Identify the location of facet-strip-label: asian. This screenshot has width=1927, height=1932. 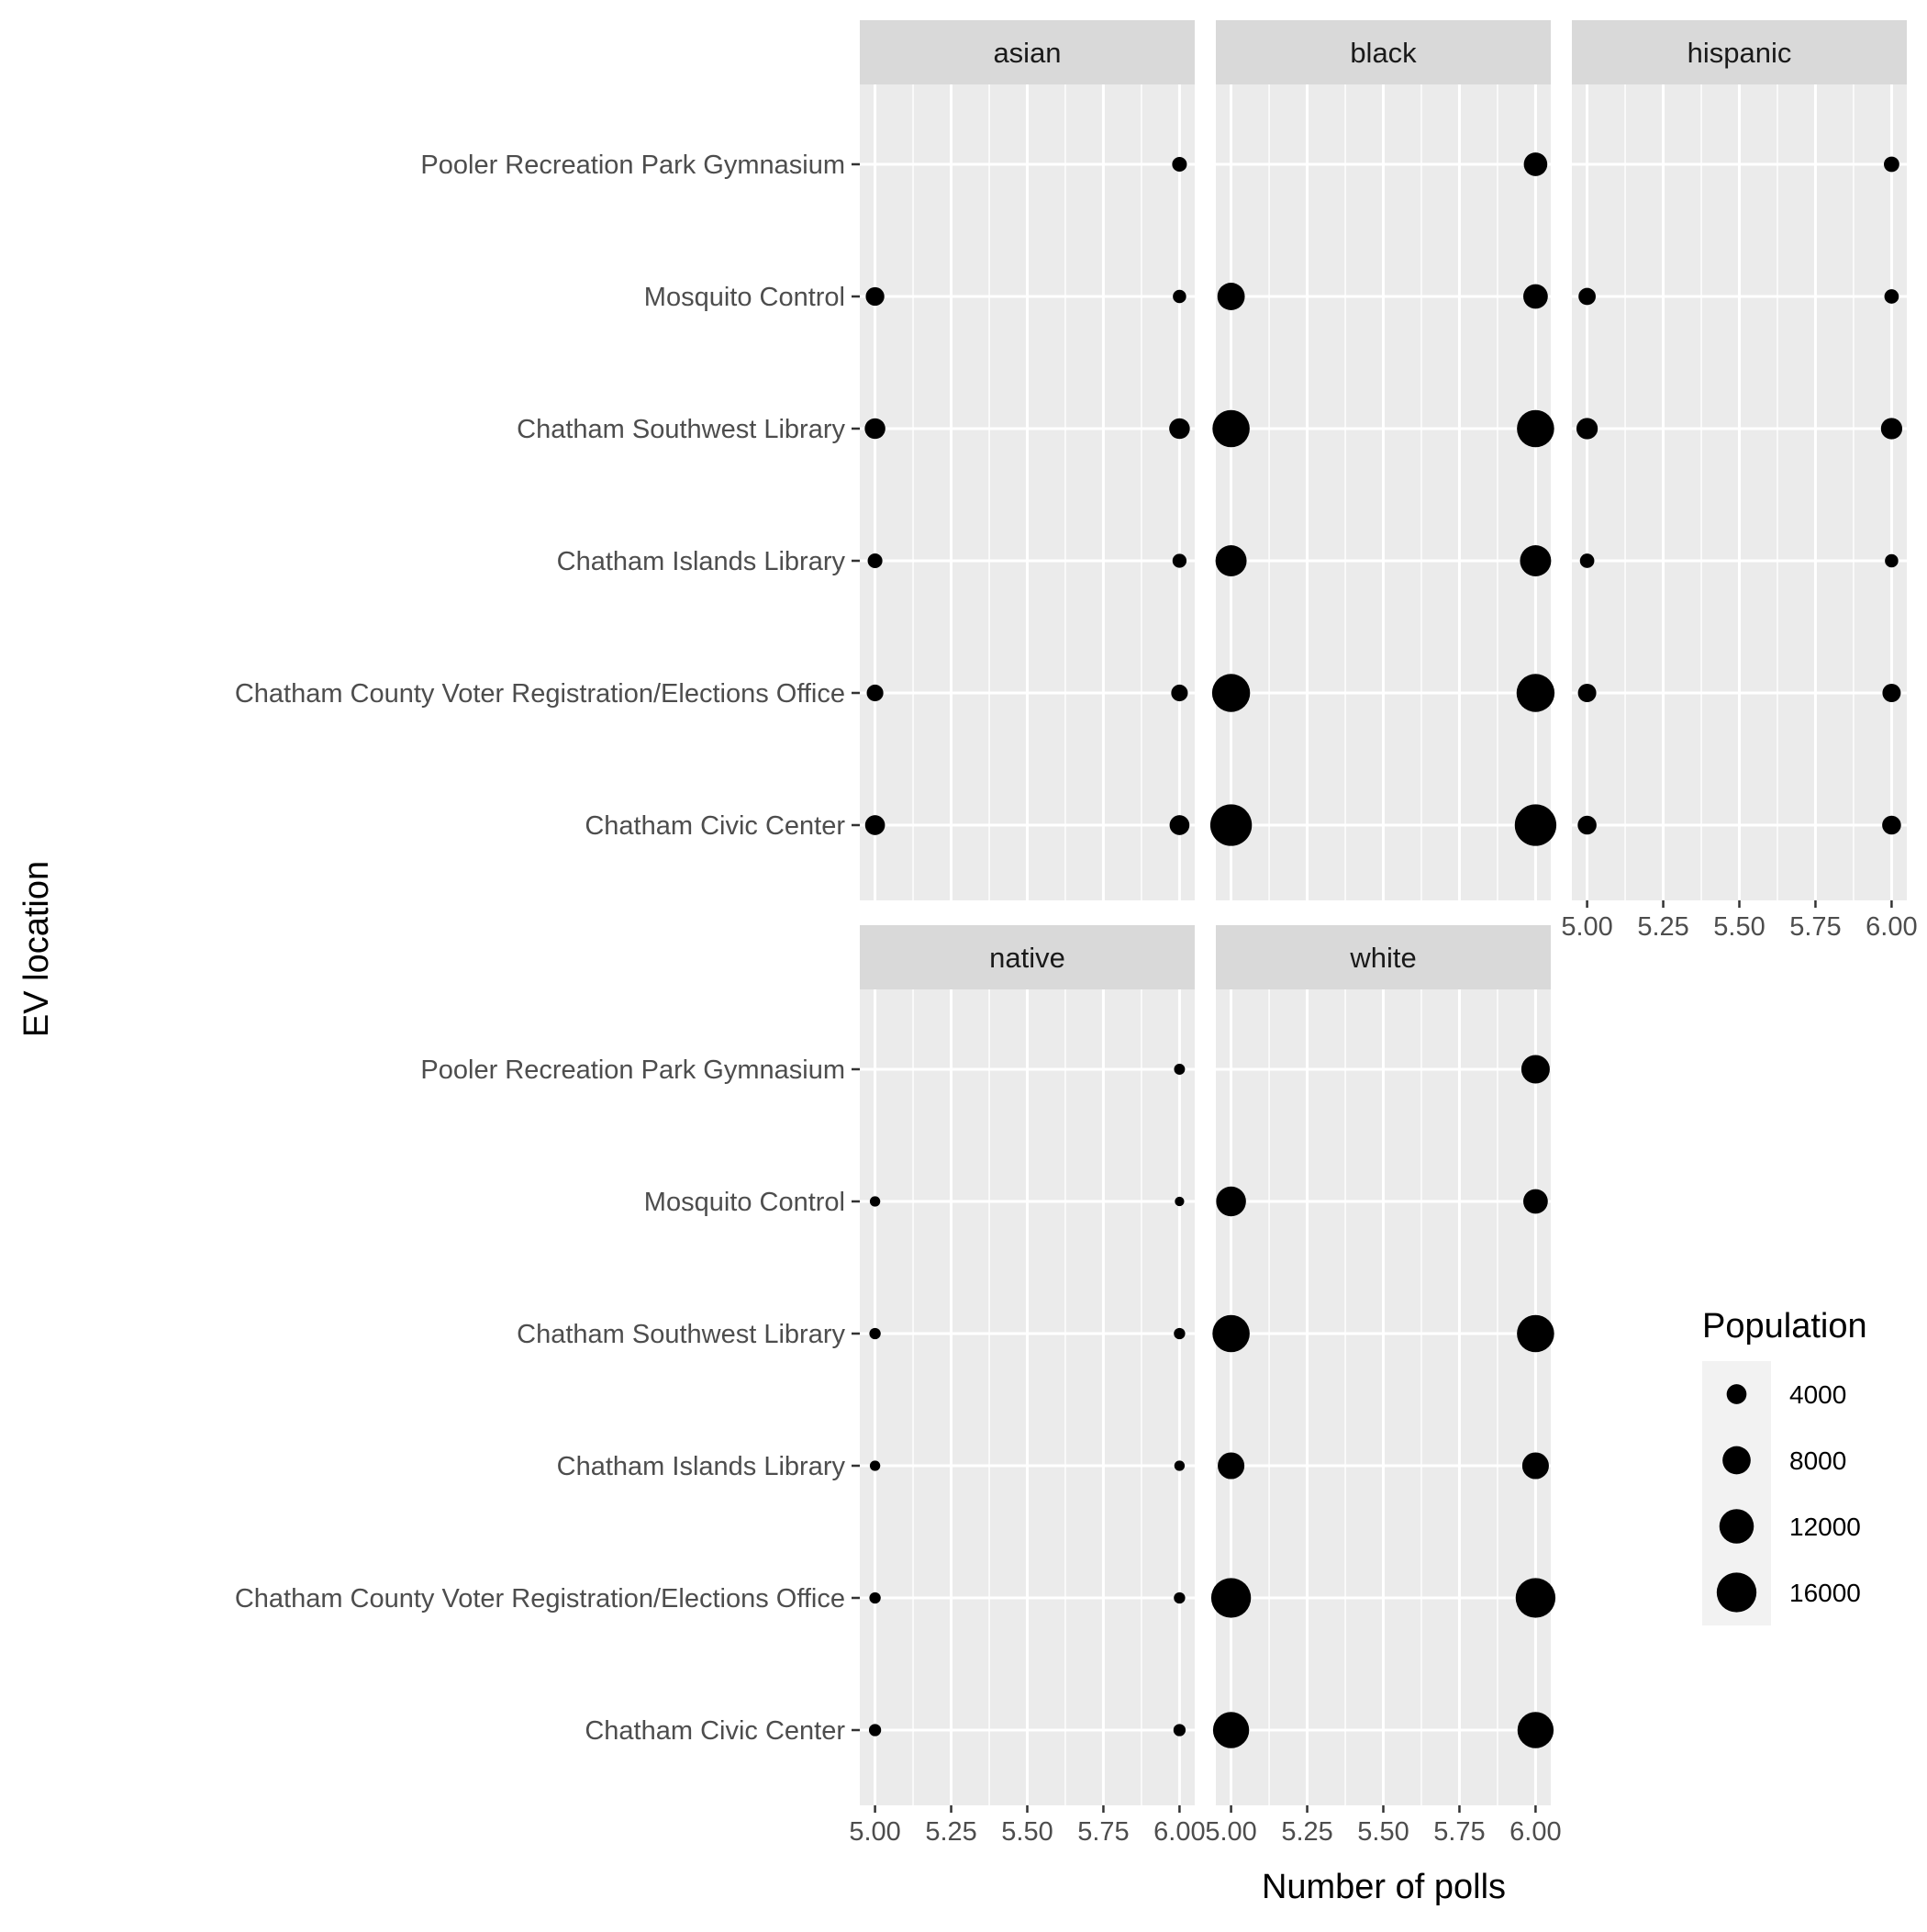
(1027, 53).